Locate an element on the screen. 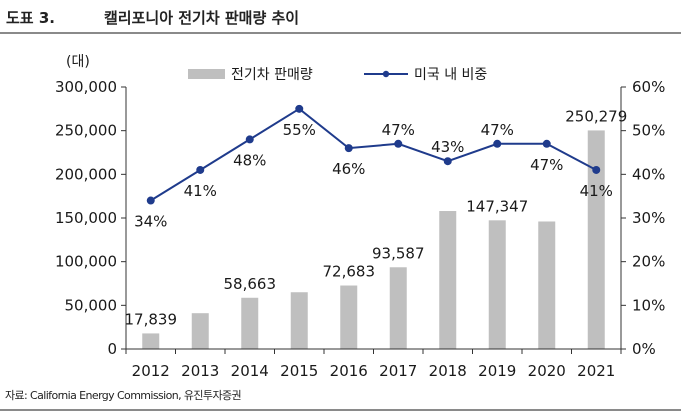  x-tick-label: 2018 is located at coordinates (448, 371).